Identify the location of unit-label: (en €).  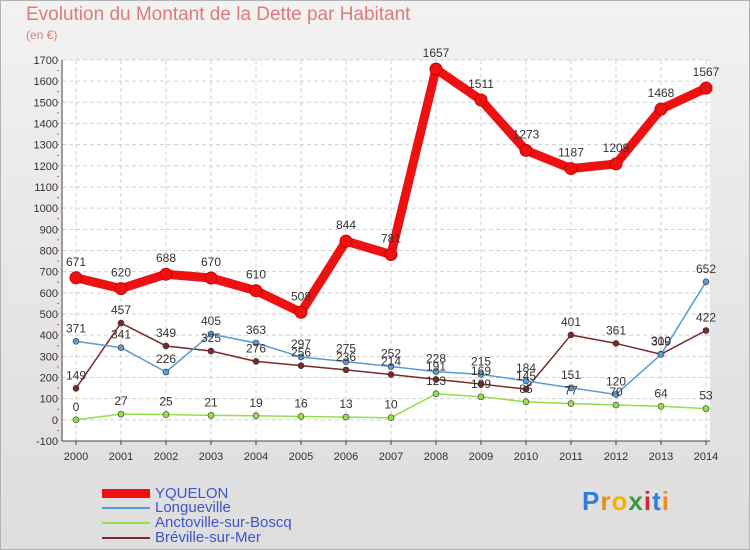
(42, 35).